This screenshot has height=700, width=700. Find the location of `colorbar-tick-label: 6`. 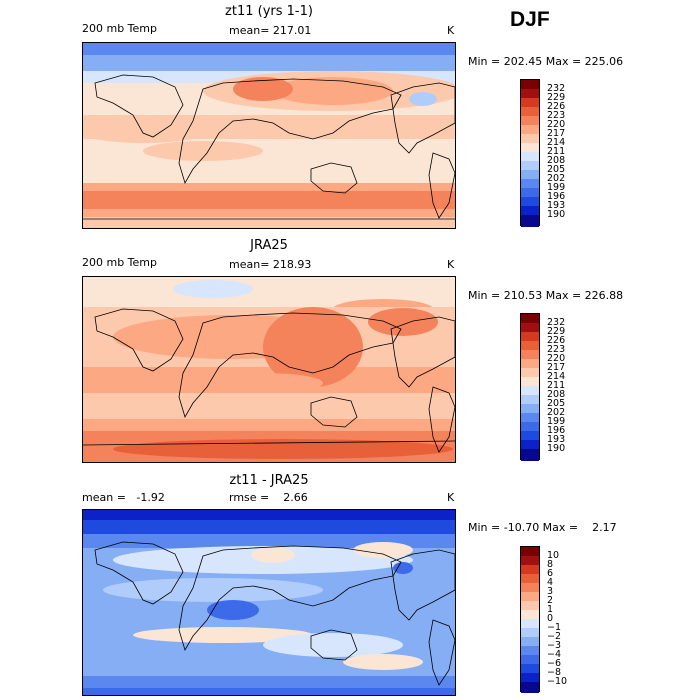

colorbar-tick-label: 6 is located at coordinates (550, 573).